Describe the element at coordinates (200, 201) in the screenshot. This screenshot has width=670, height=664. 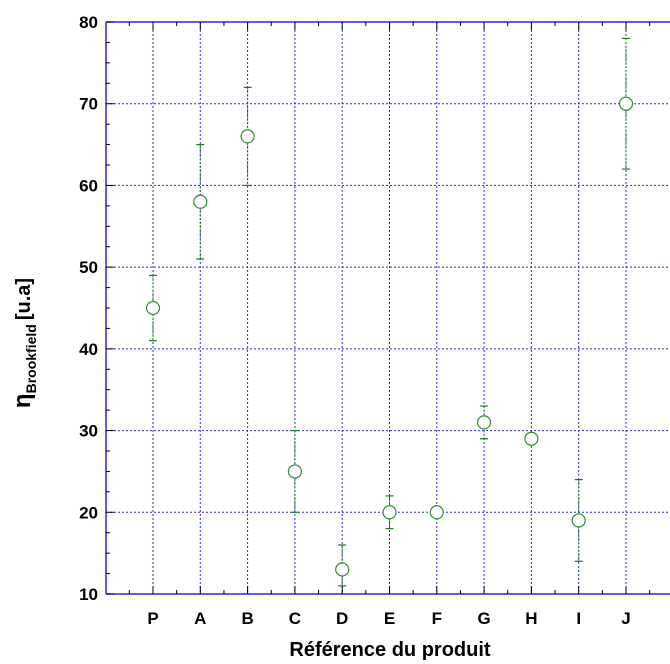
I see `data-point-A` at that location.